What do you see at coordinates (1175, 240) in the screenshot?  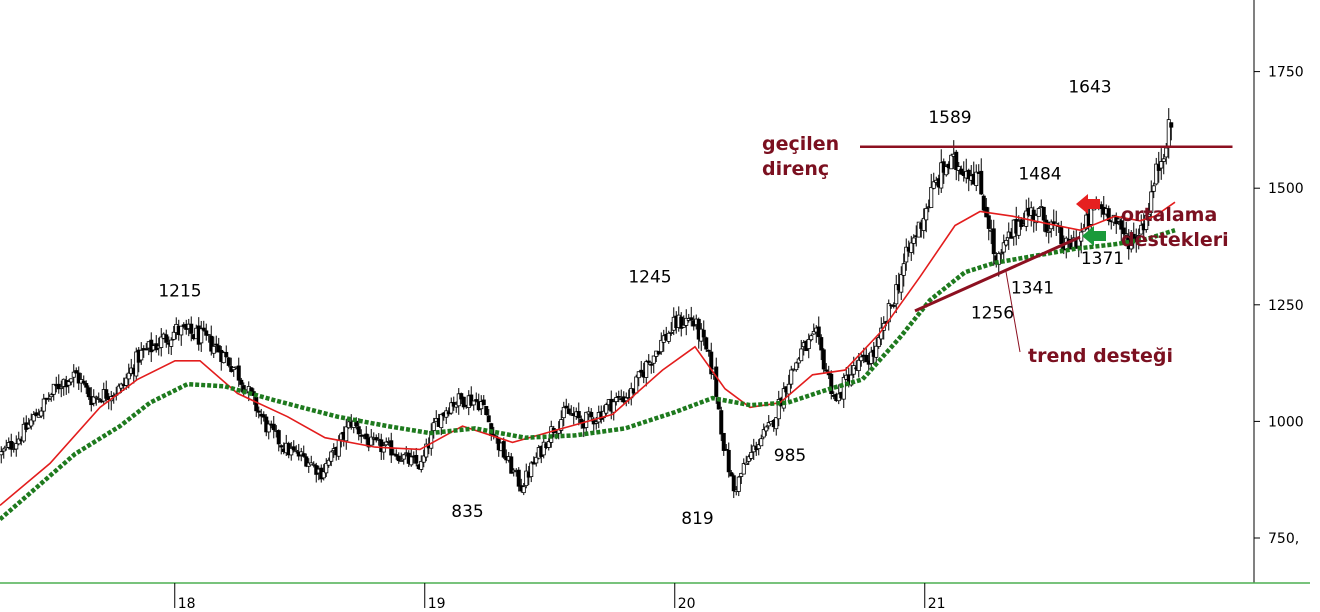 I see `note-averages-line2: destekleri` at bounding box center [1175, 240].